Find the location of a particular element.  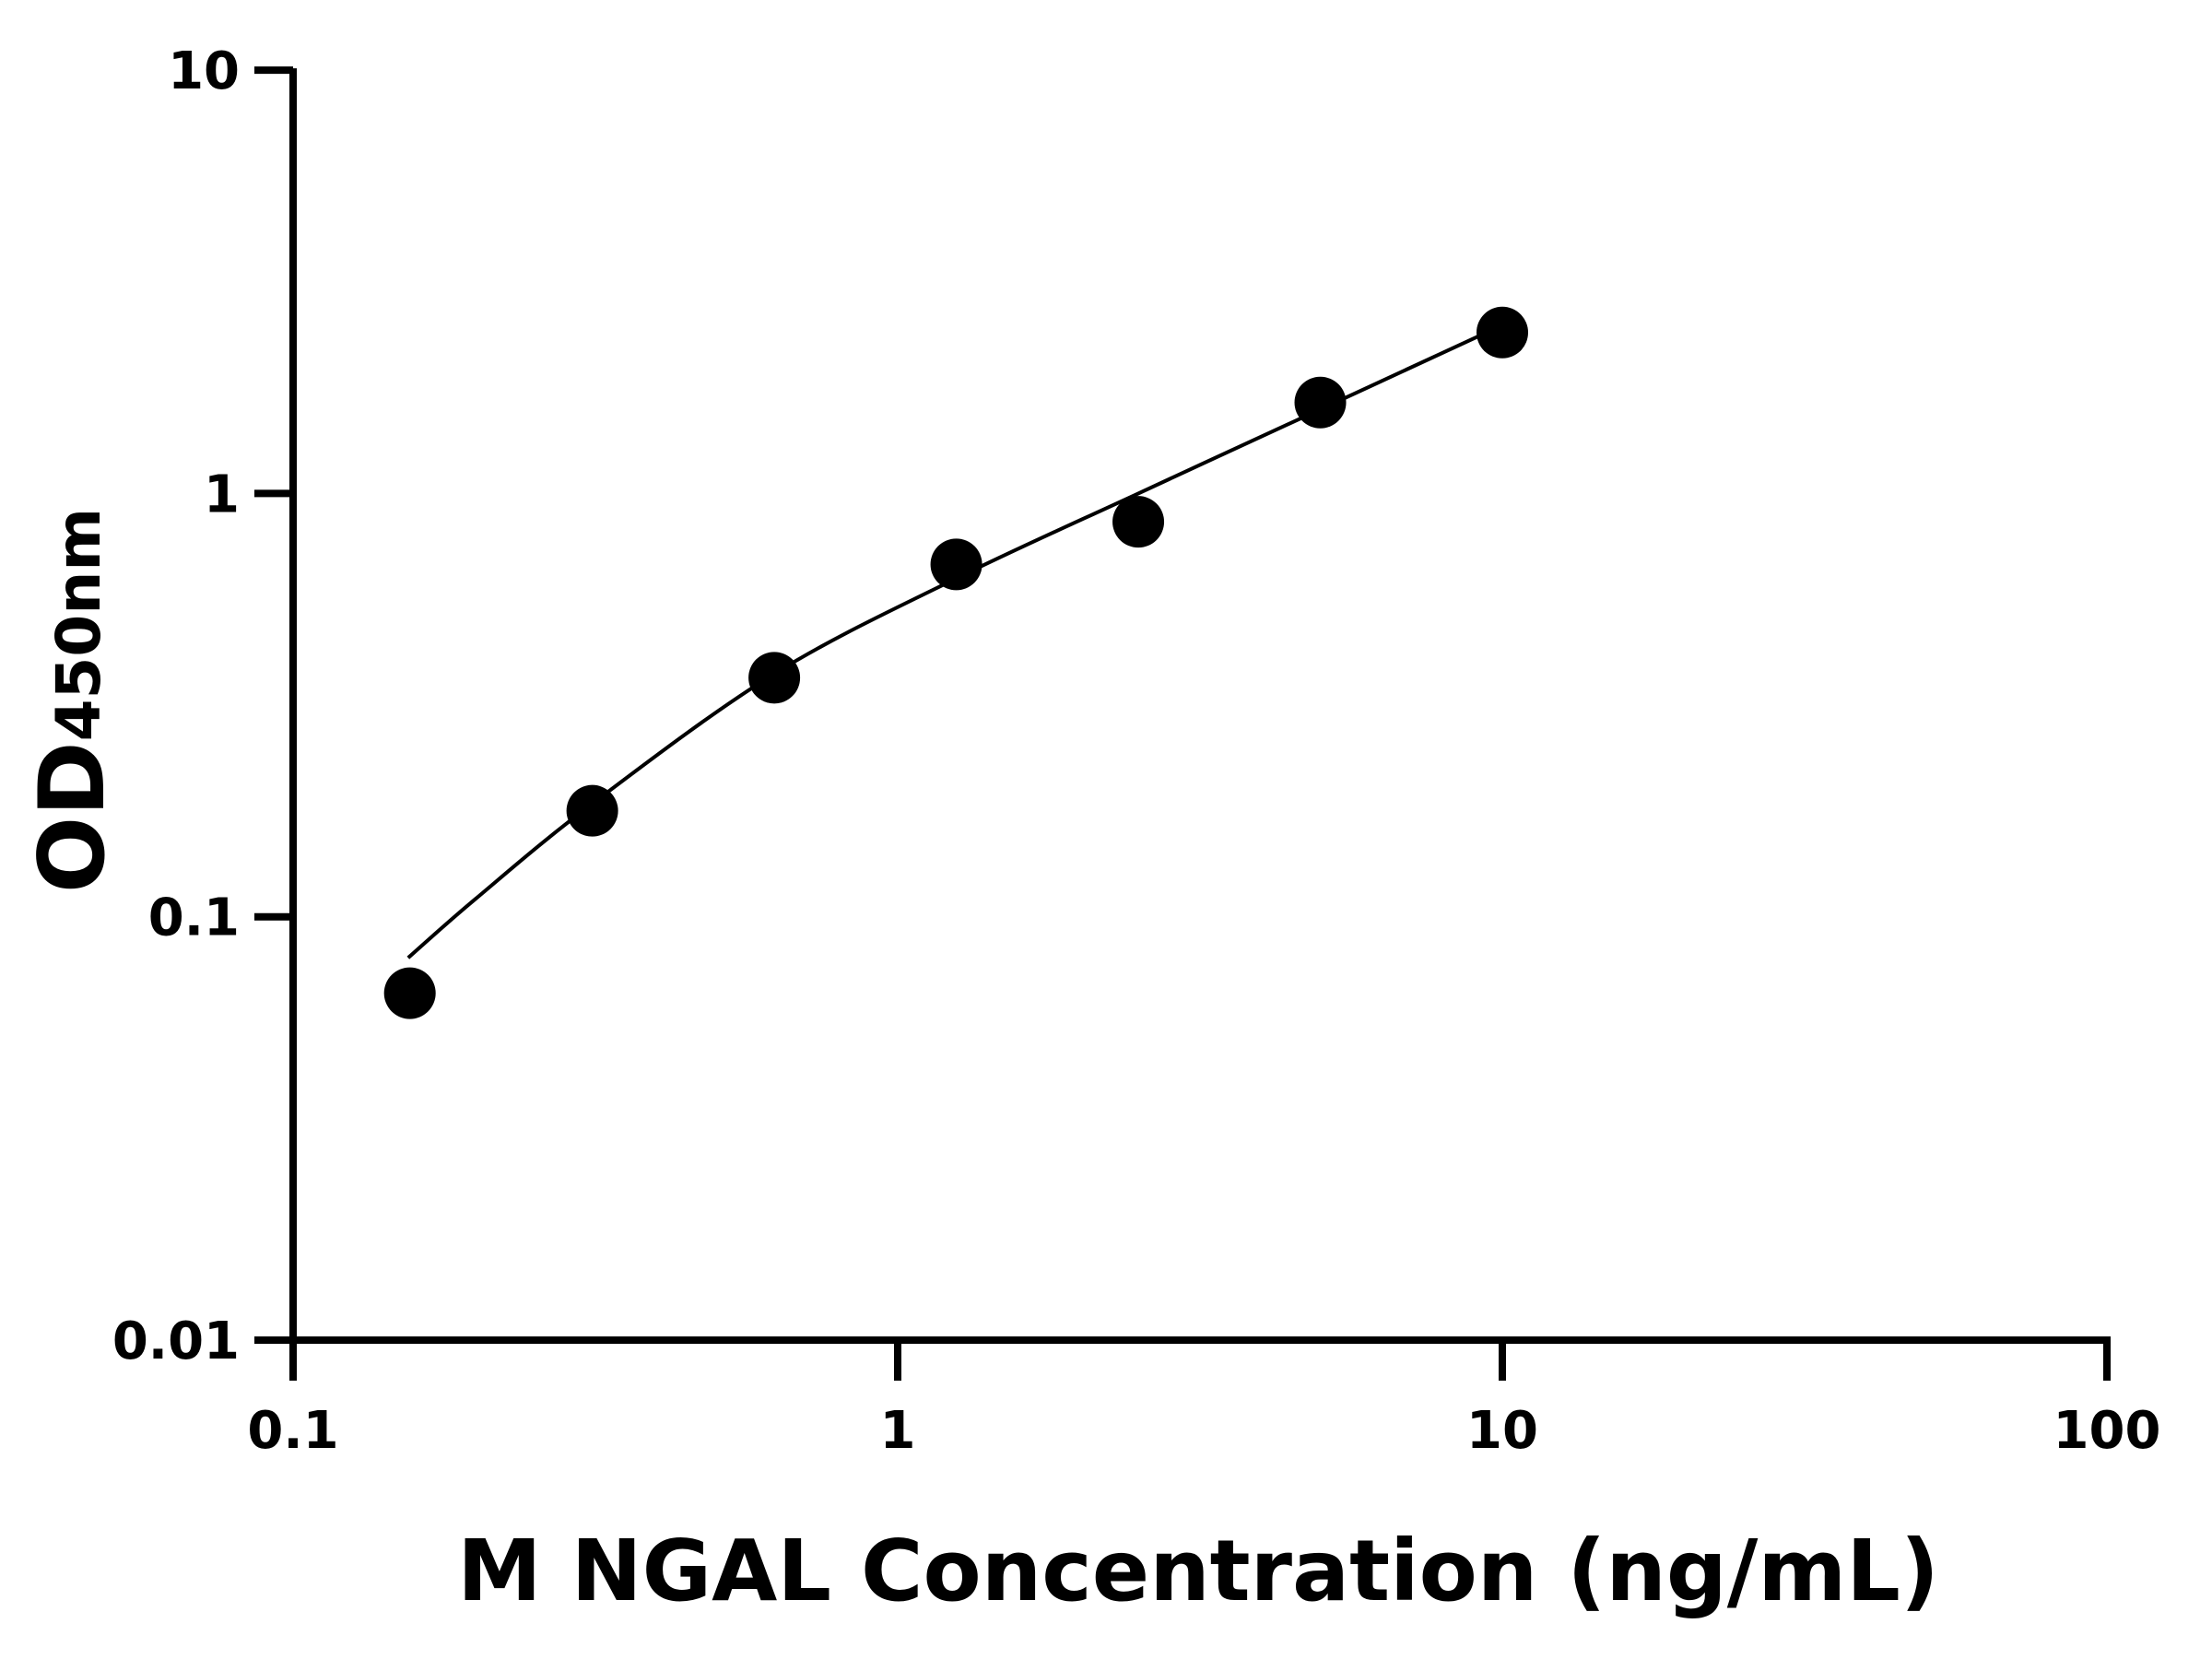

y-tick-label: 10 is located at coordinates (204, 71).